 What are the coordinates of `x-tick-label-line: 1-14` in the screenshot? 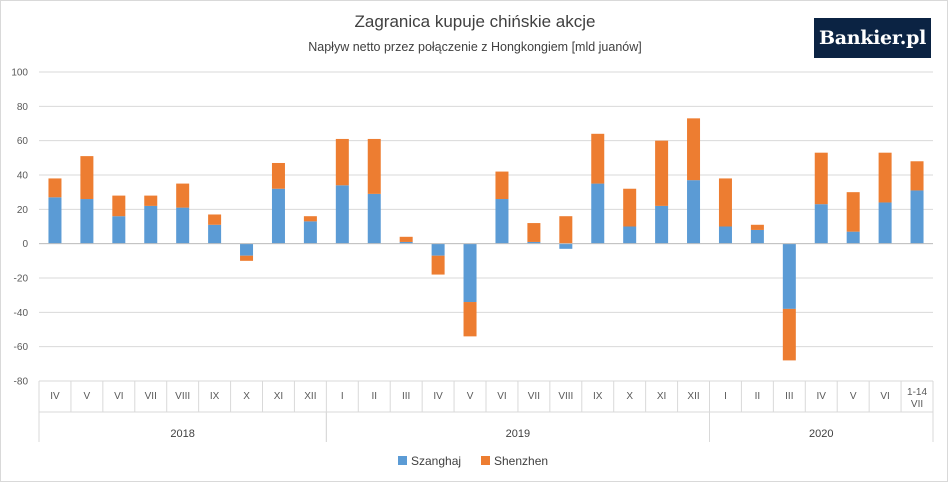 It's located at (917, 392).